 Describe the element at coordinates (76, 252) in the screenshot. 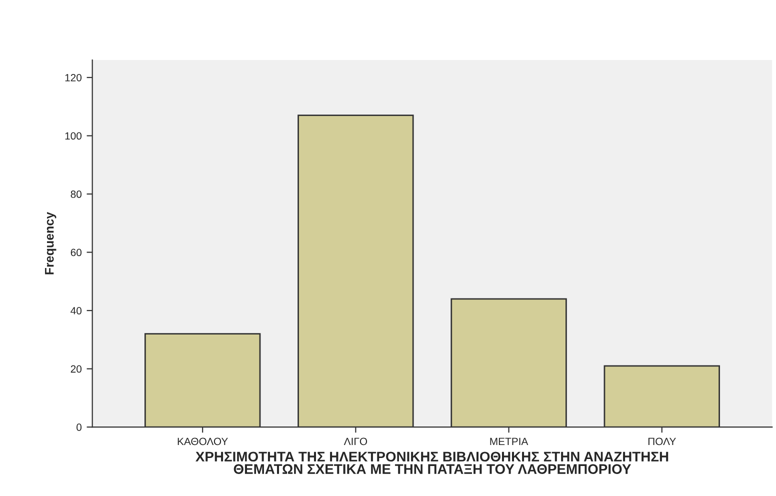

I see `y-tick-label: 60` at that location.